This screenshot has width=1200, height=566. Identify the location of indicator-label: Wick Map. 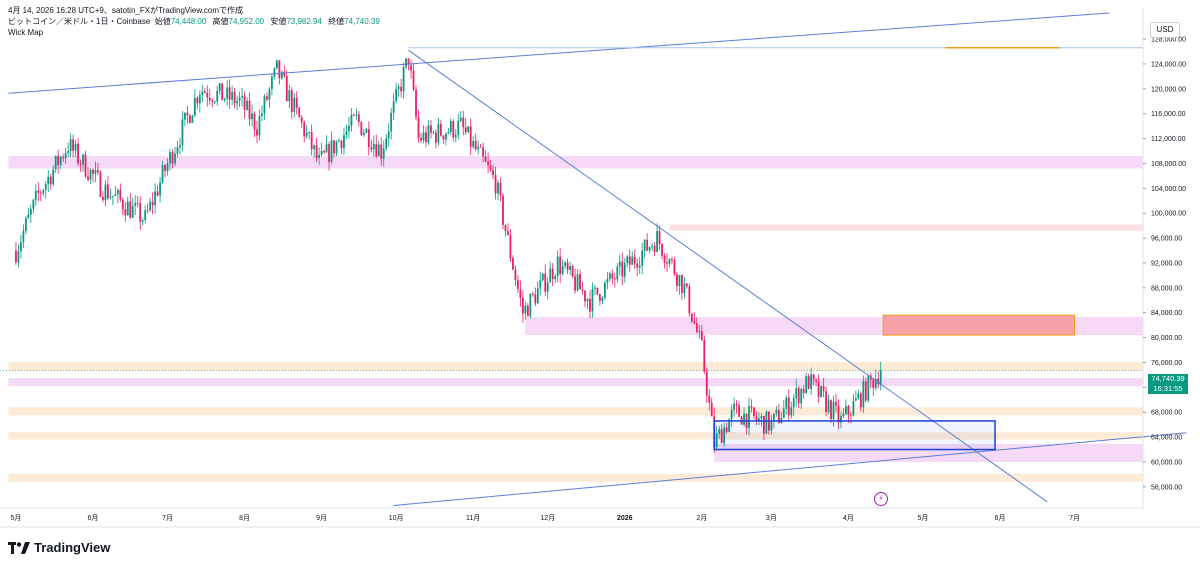
(26, 32).